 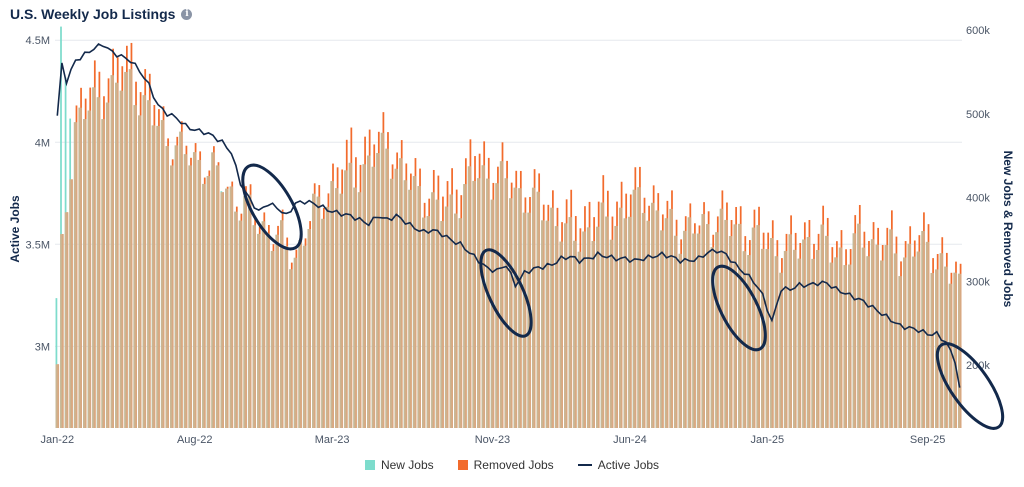 I want to click on x-tick-label: Sep-25, so click(x=927, y=440).